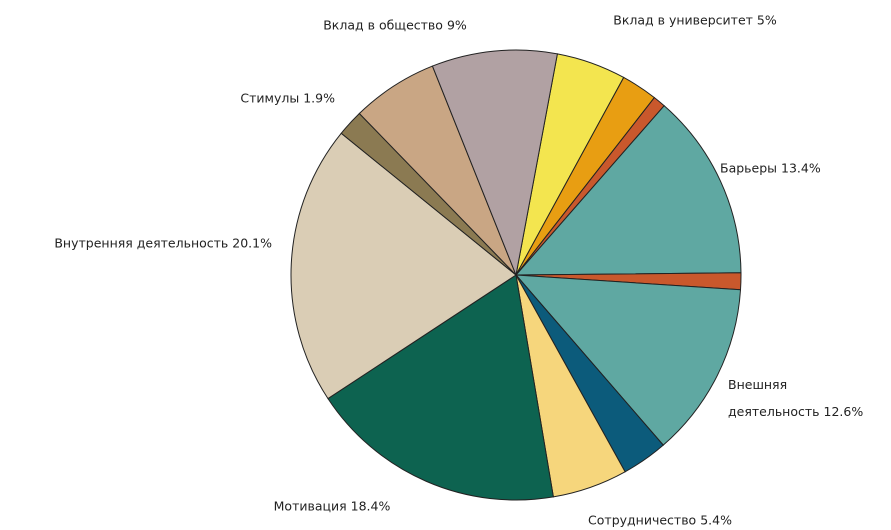  Describe the element at coordinates (252, 243) in the screenshot. I see `value-label: 20.1%` at that location.